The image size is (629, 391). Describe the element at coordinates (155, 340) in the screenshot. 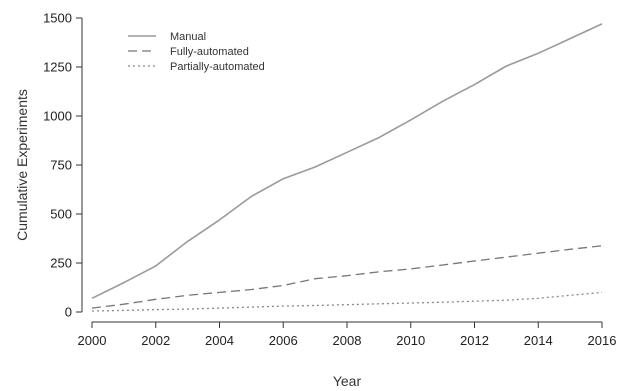

I see `x-tick-label: 2002` at that location.